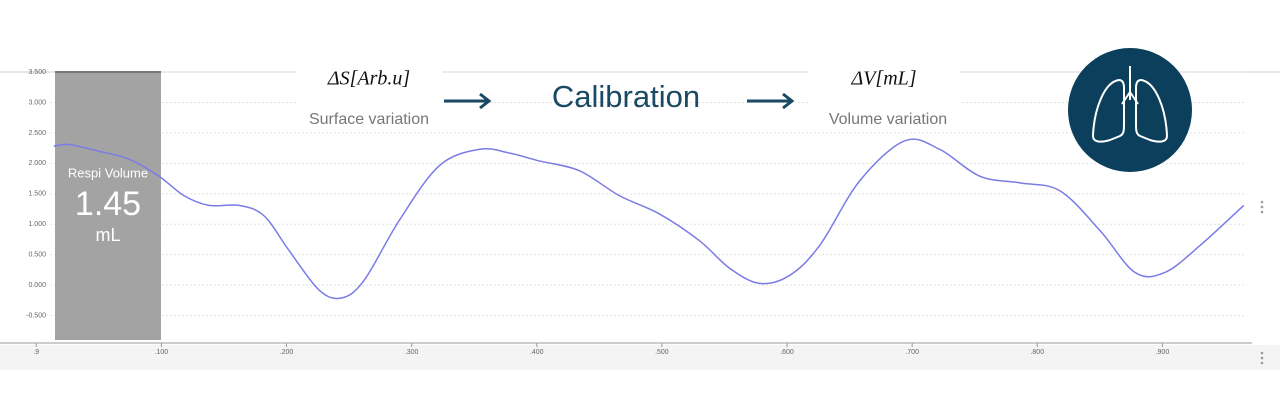  I want to click on y-tick-label: 2.000, so click(37, 163).